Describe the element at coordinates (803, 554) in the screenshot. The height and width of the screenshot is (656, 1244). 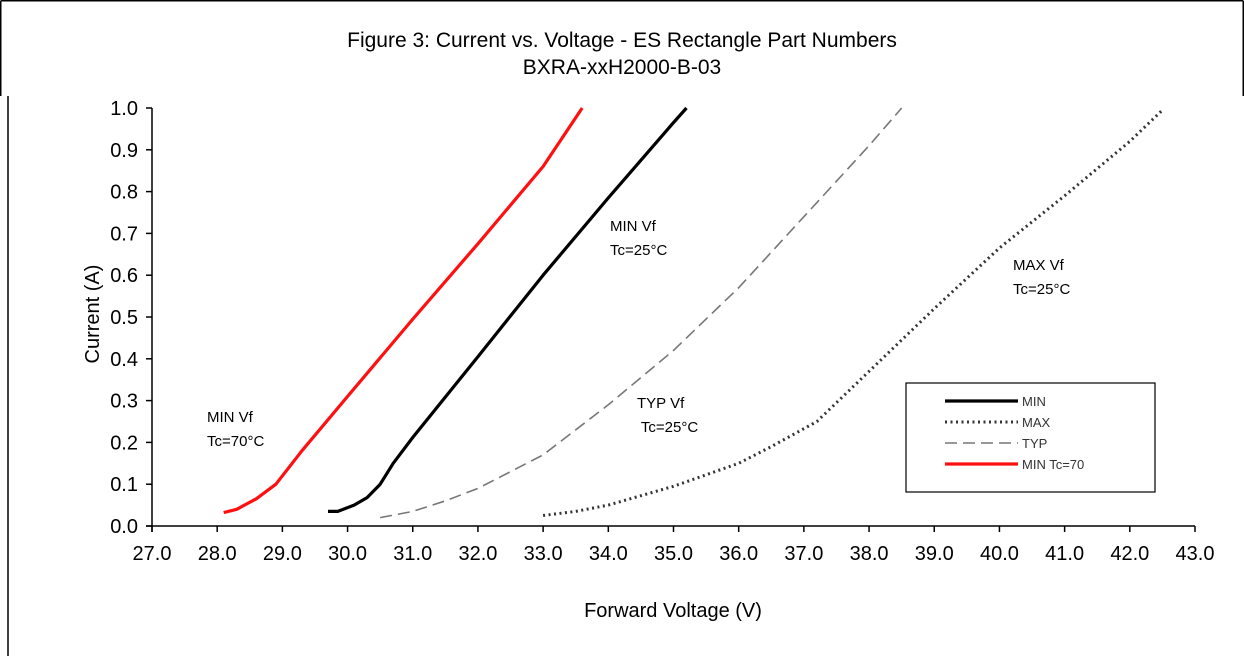
I see `x-tick-label: 37.0` at that location.